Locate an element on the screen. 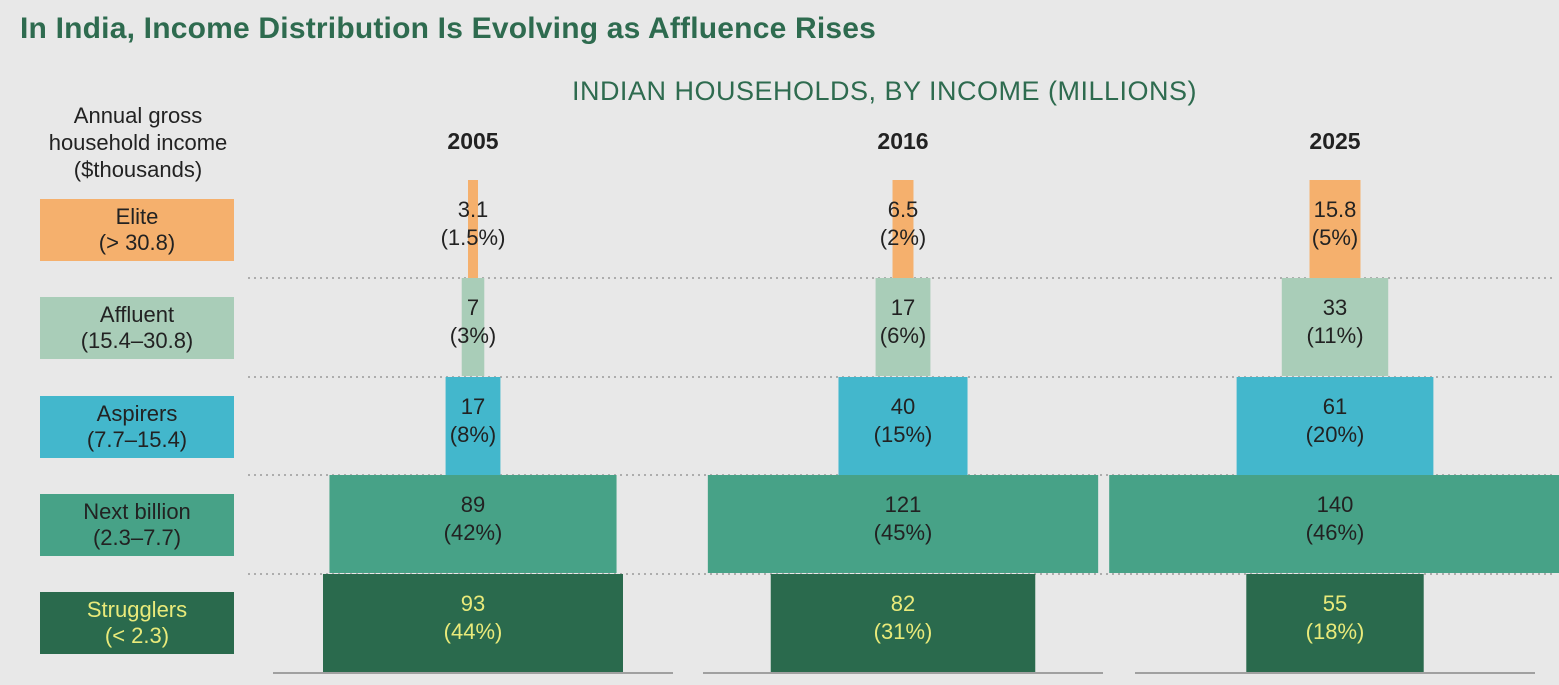  value-label-2005-strugglers: 93 is located at coordinates (473, 603).